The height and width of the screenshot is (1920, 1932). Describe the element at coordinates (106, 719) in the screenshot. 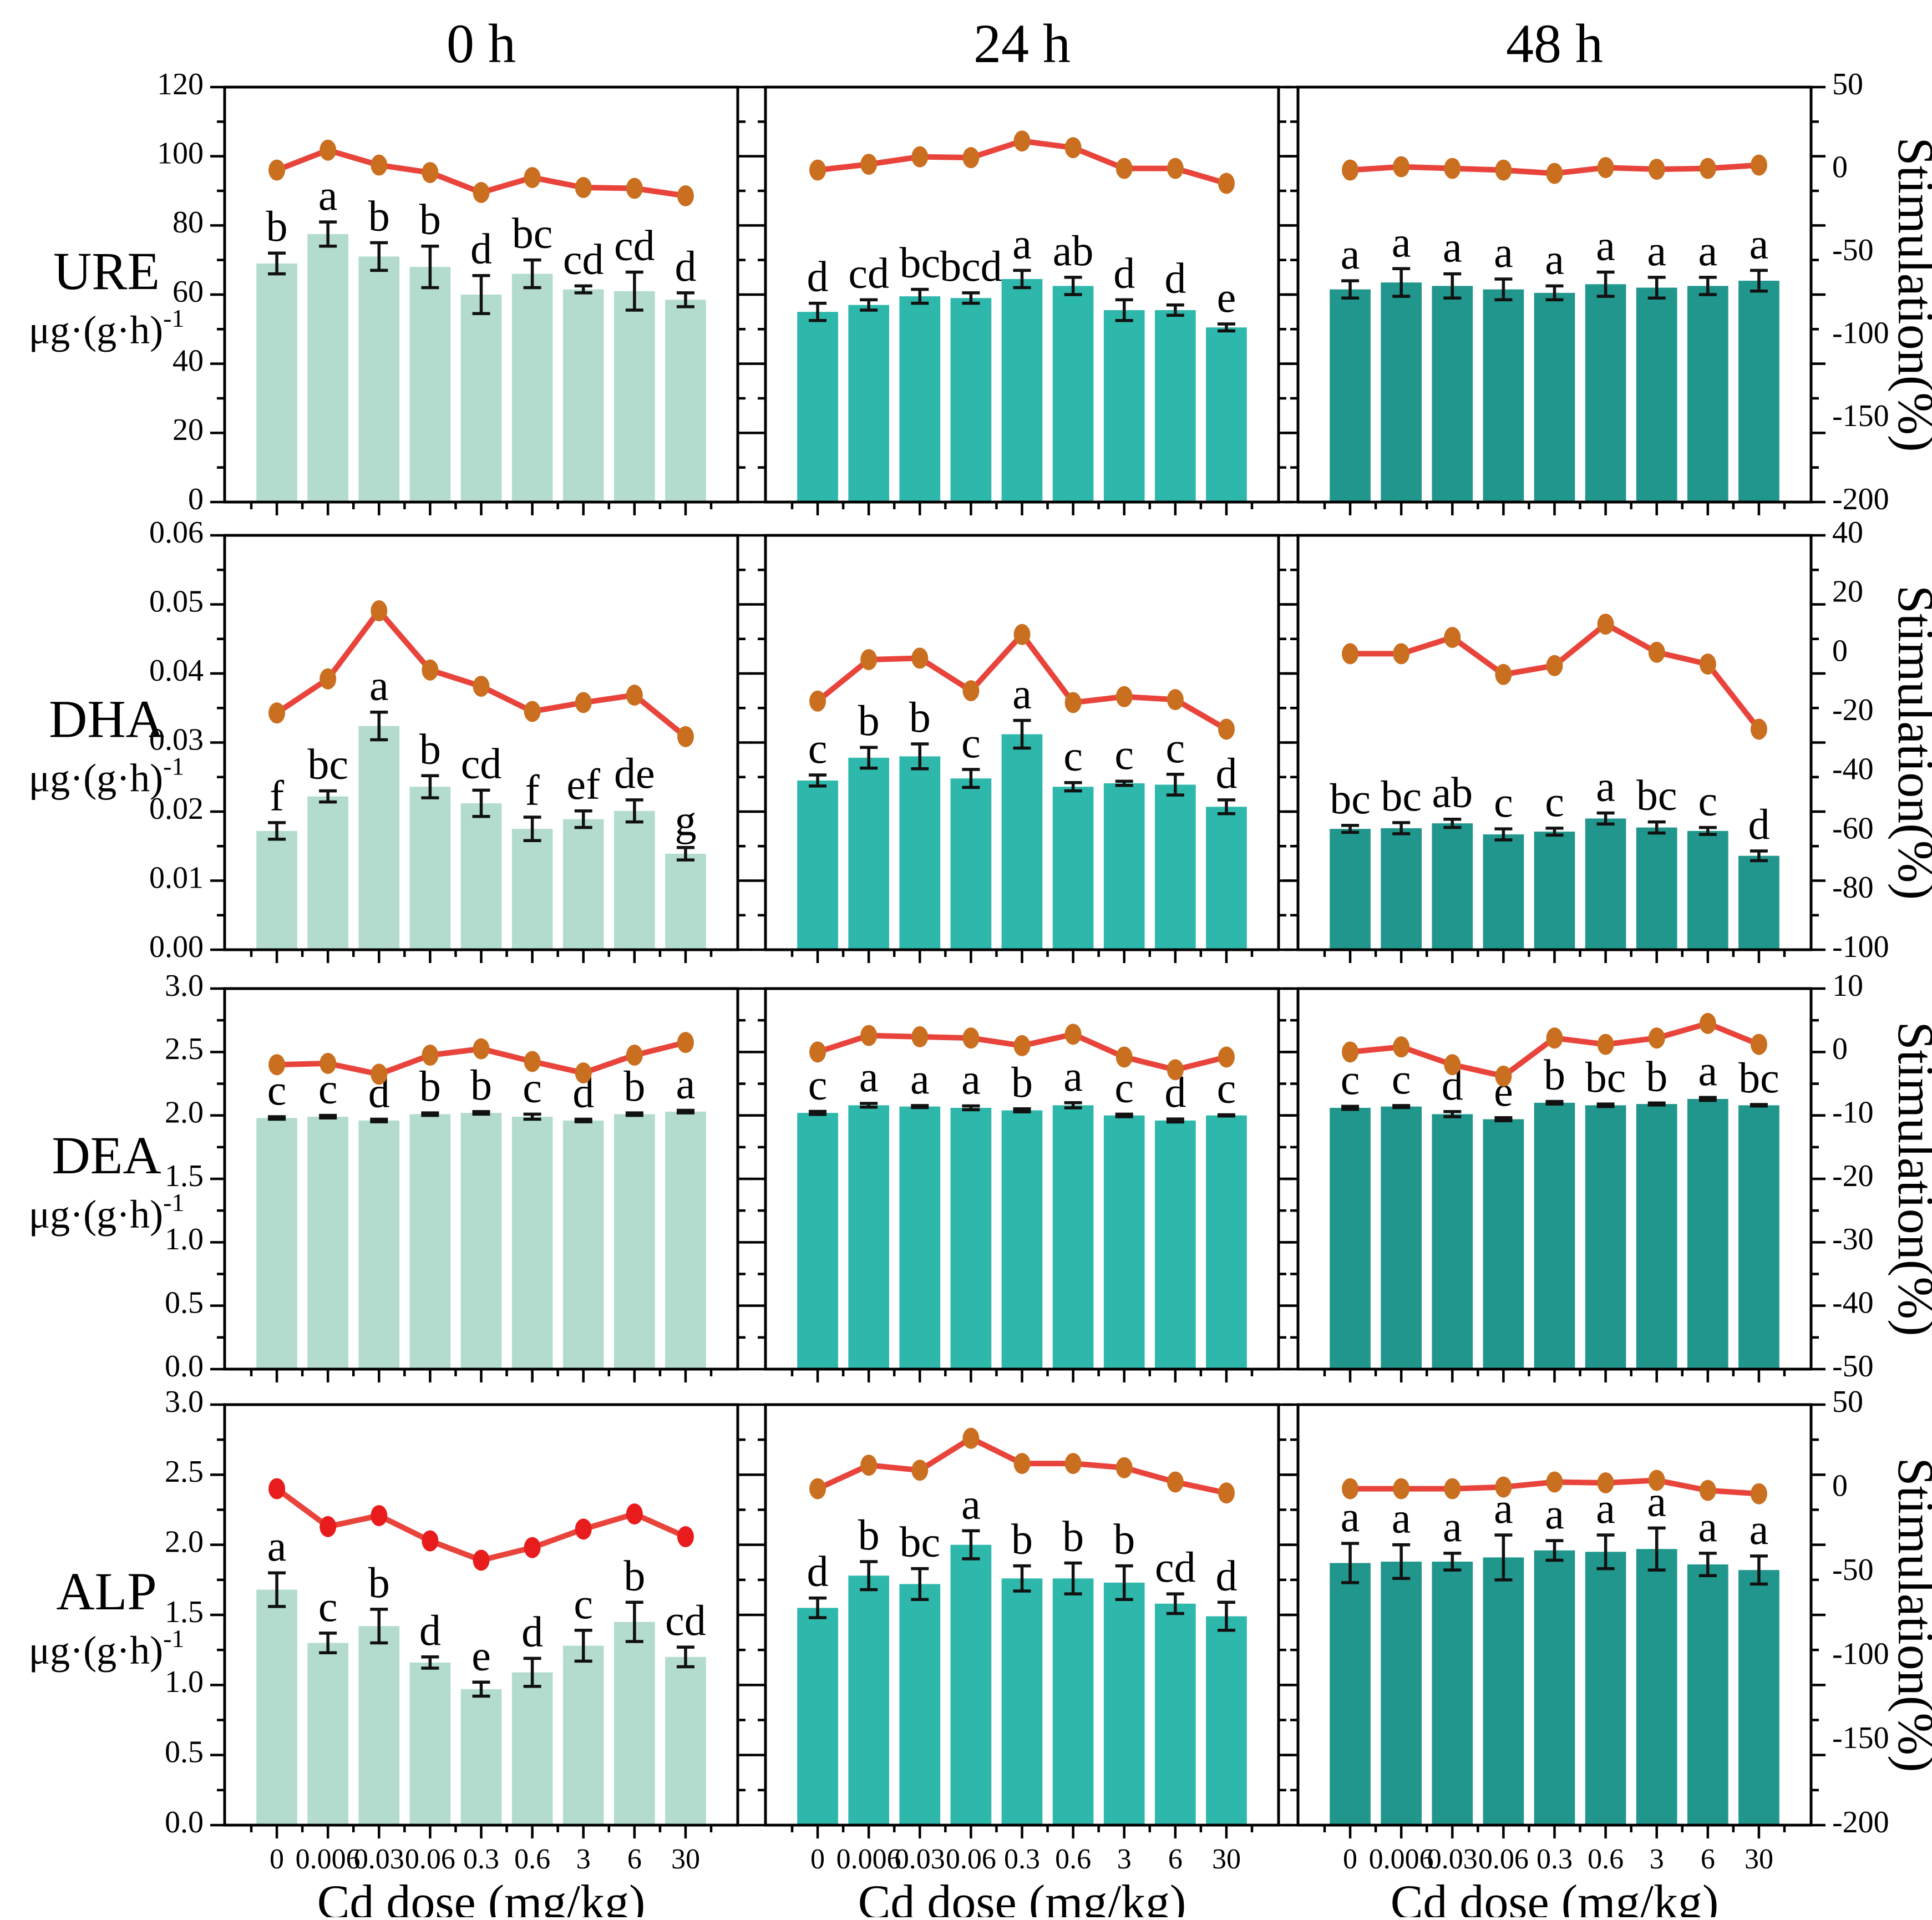

I see `row-label: DHA` at that location.